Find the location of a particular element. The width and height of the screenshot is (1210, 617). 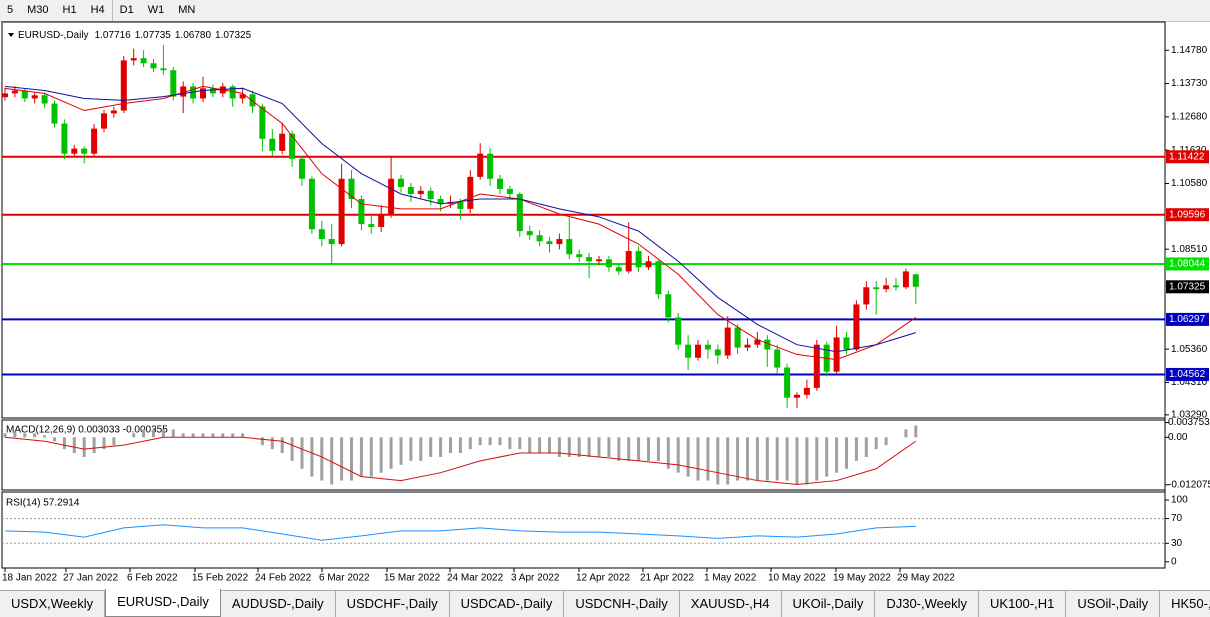

chart-tab: DJ30-,Weekly is located at coordinates (927, 604).